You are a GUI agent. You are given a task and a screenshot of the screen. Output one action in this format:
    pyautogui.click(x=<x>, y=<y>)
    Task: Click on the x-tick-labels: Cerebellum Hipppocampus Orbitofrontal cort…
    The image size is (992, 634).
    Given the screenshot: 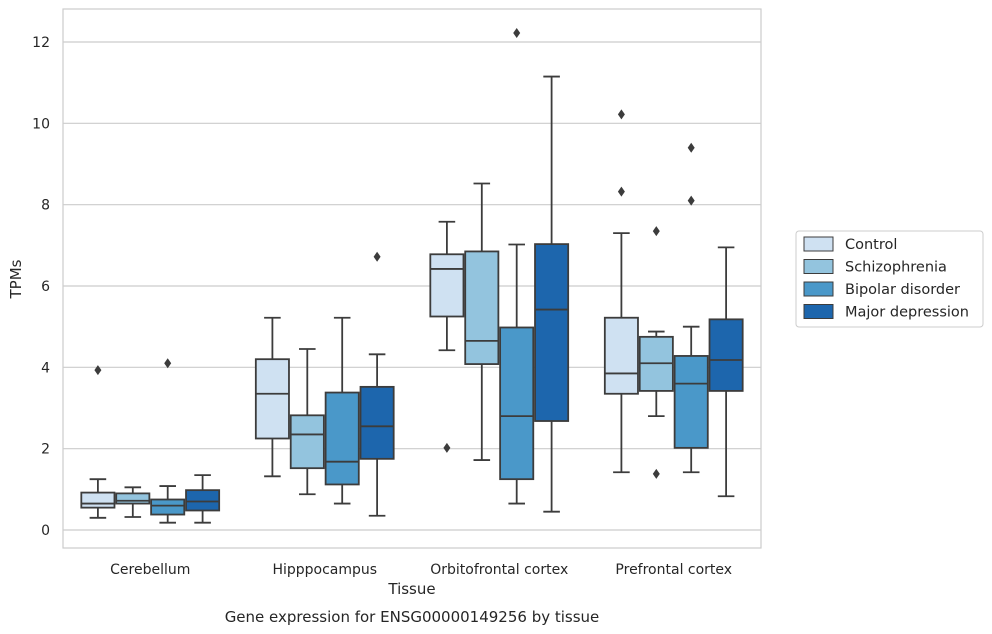 What is the action you would take?
    pyautogui.click(x=421, y=570)
    